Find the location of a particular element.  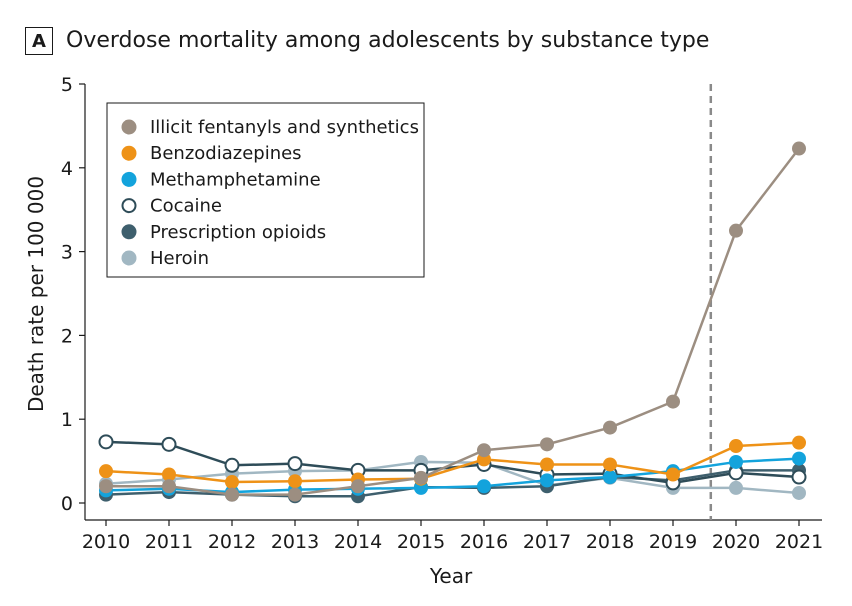

x-tick-label: 2010 is located at coordinates (106, 542).